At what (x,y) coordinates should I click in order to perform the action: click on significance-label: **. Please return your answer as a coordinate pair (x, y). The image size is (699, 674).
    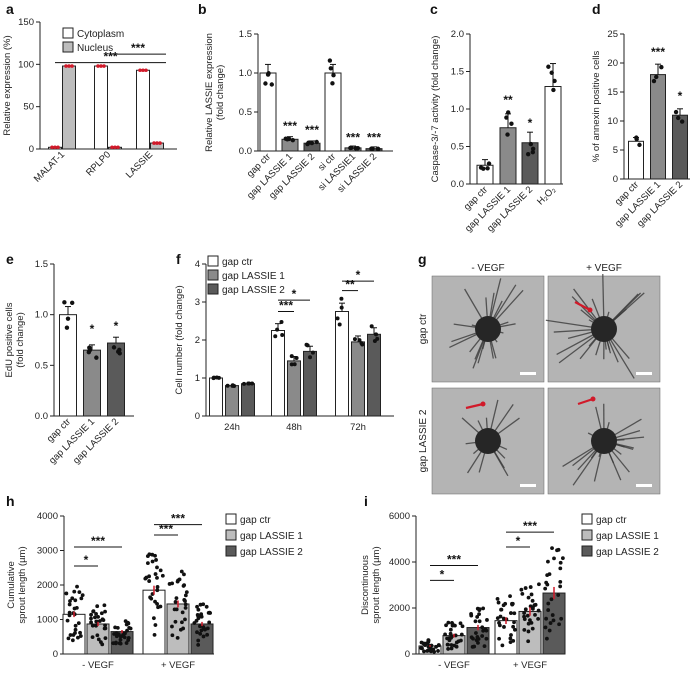
    Looking at the image, I should click on (508, 100).